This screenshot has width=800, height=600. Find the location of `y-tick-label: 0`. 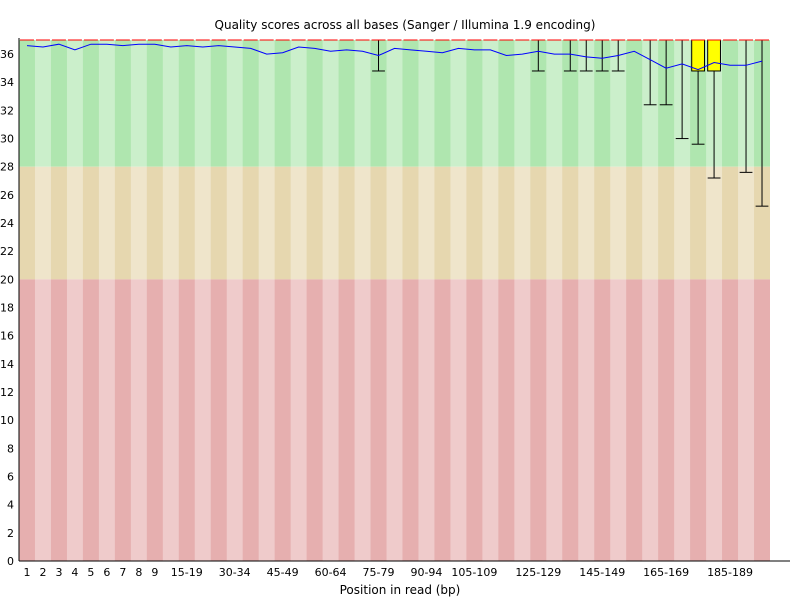

y-tick-label: 0 is located at coordinates (10, 561).